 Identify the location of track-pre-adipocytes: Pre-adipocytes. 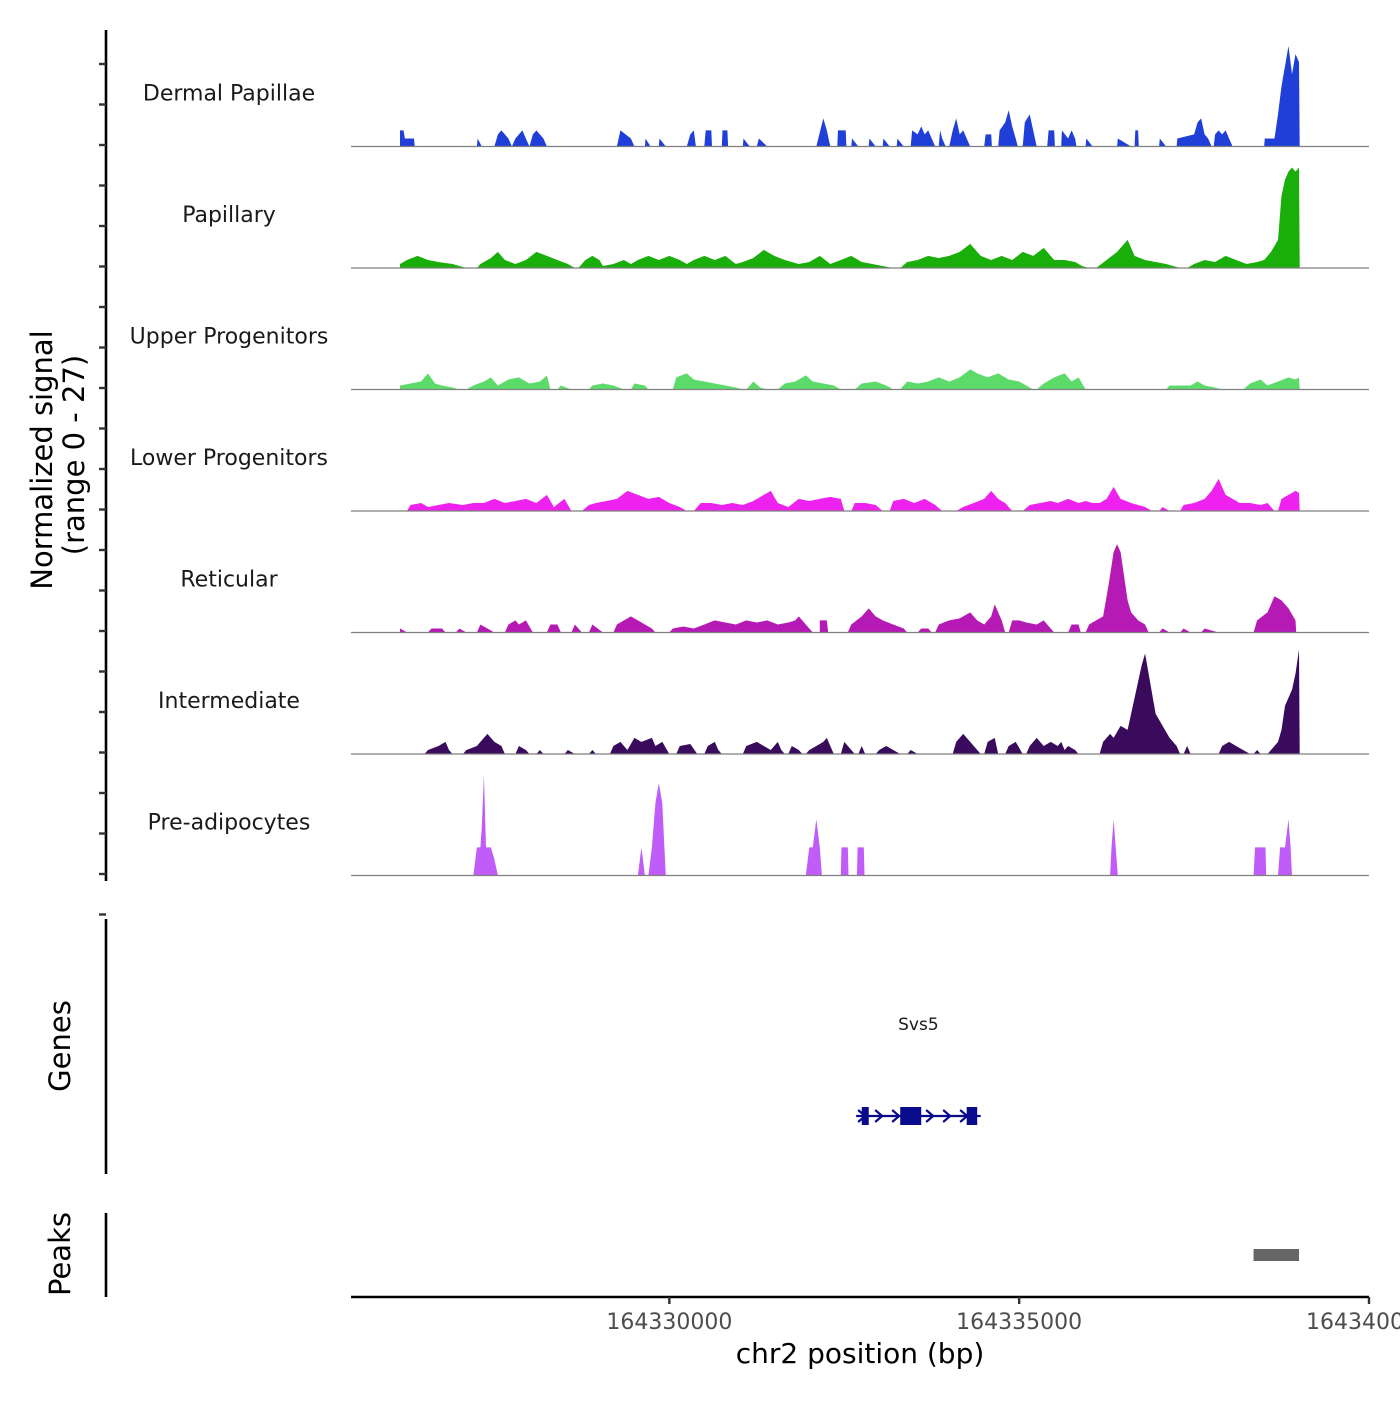
(758, 826).